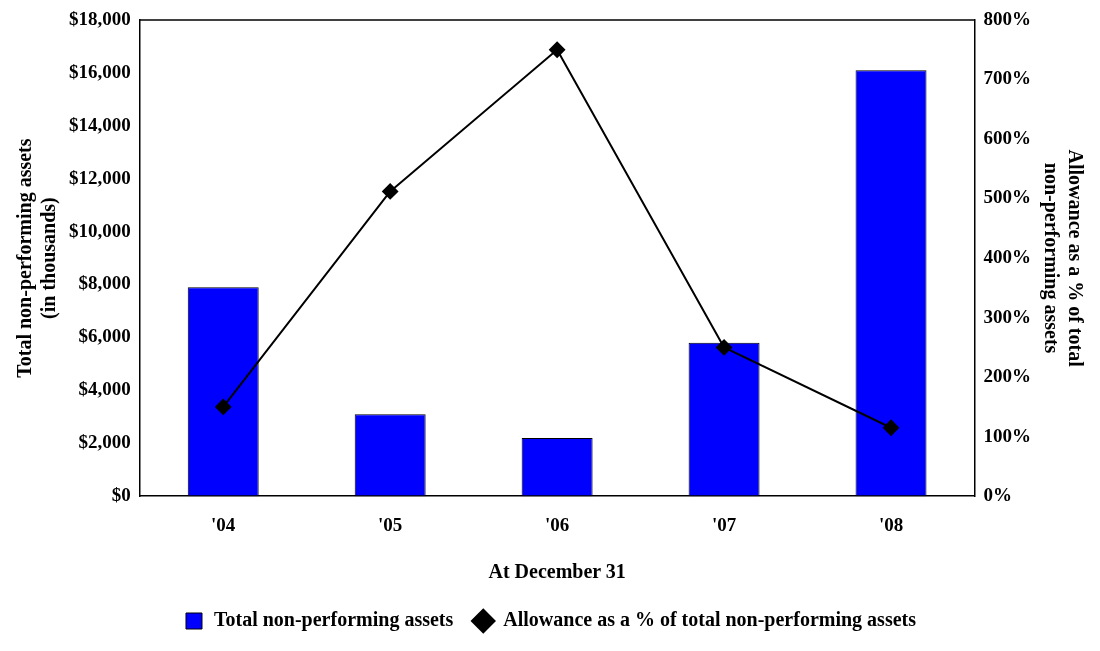 Image resolution: width=1100 pixels, height=651 pixels. Describe the element at coordinates (104, 442) in the screenshot. I see `y-tick-label: $2,000` at that location.